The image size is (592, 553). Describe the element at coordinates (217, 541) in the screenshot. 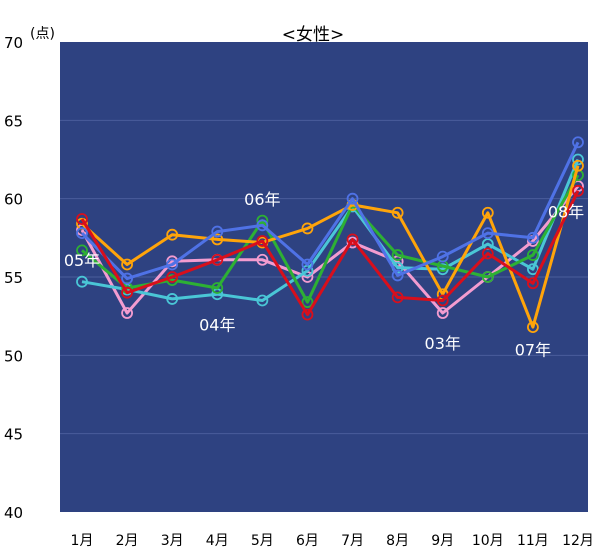

I see `x-tick-label-4: 4月` at that location.